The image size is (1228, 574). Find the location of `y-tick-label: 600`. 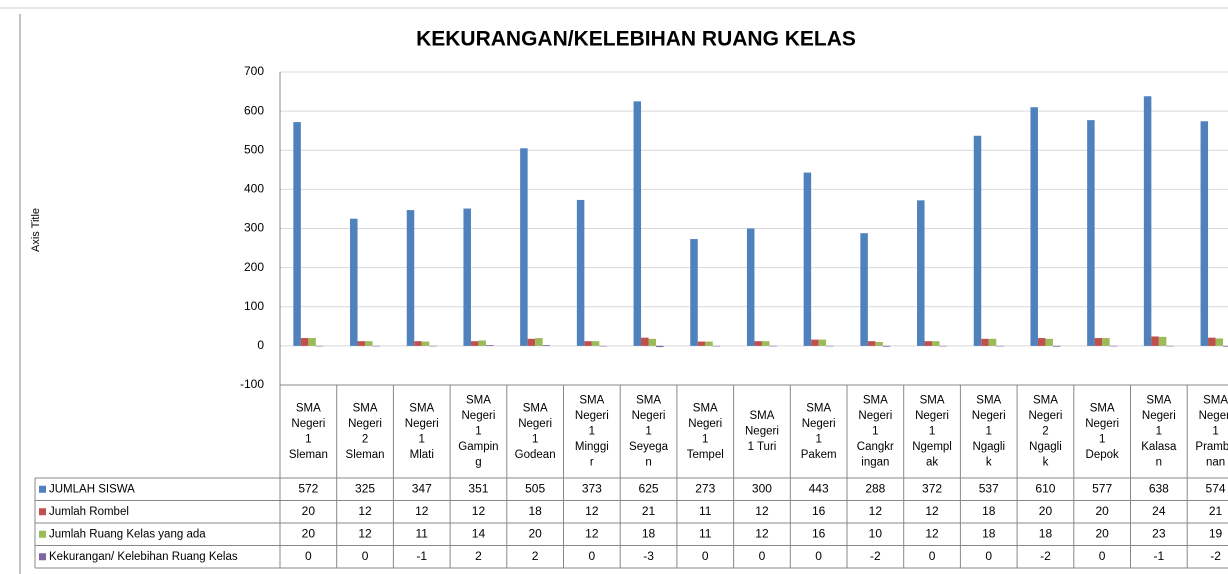

y-tick-label: 600 is located at coordinates (254, 110).